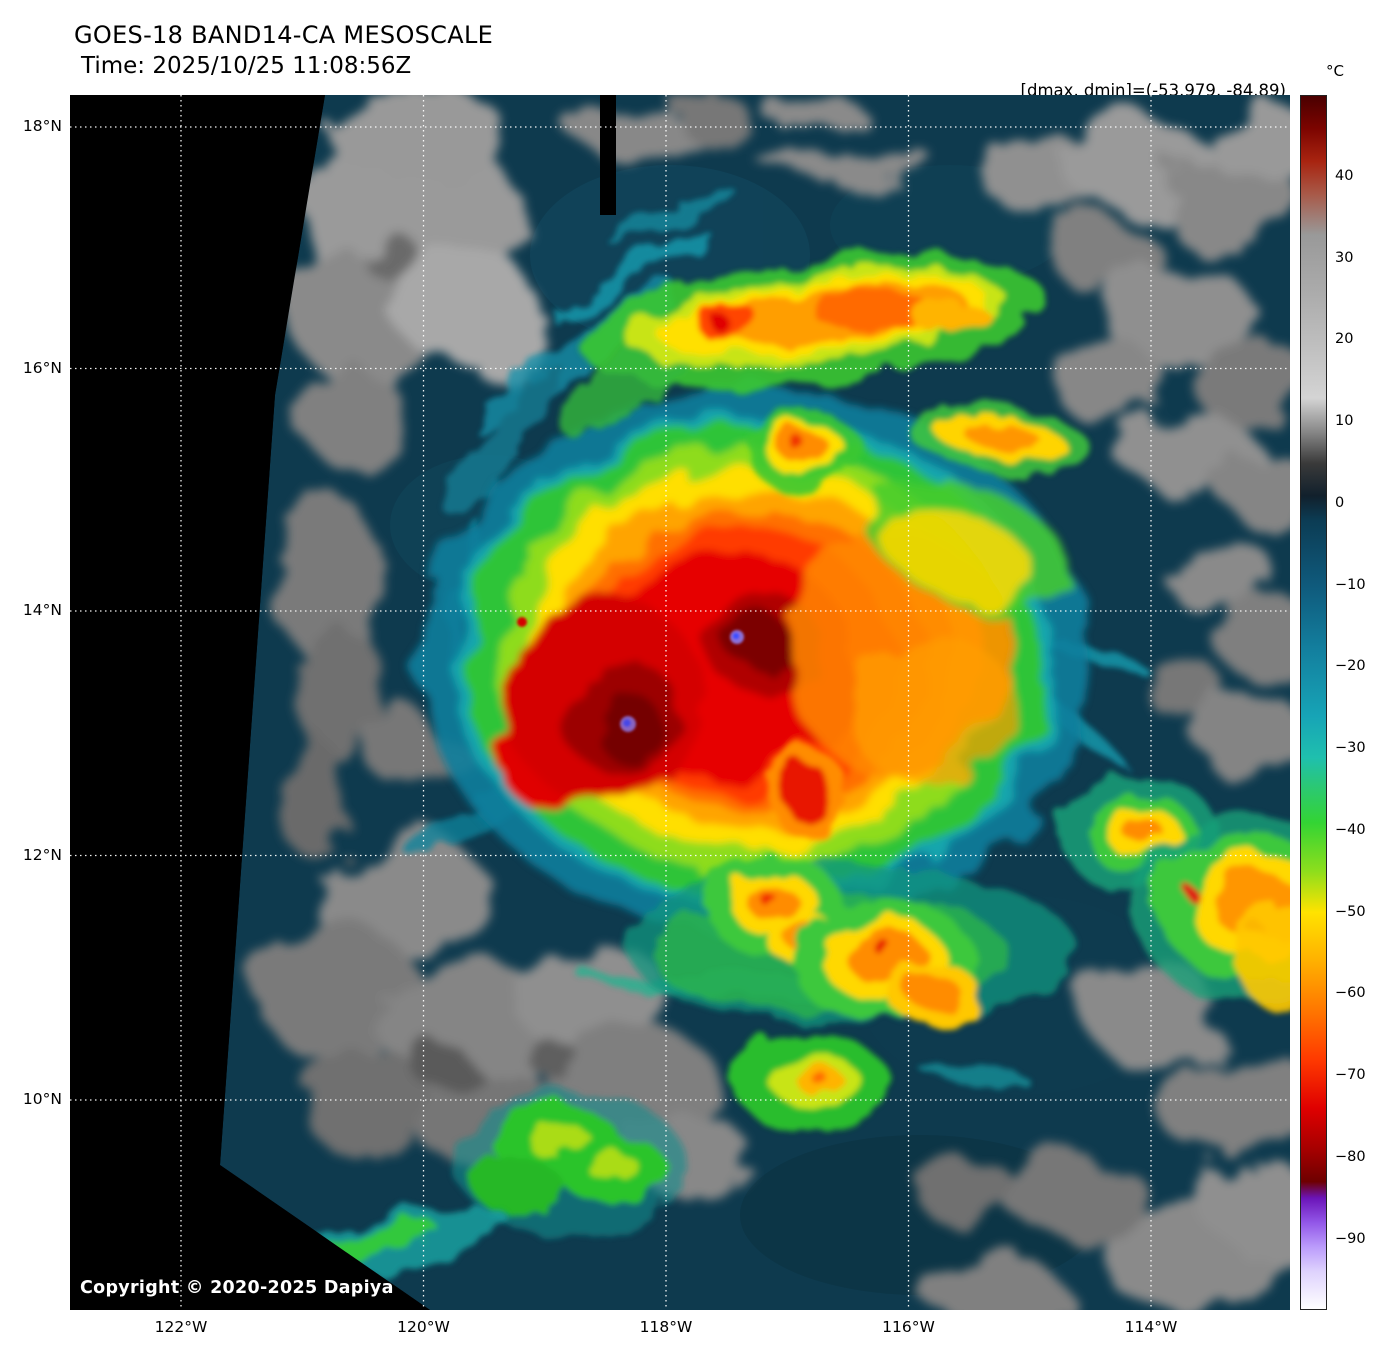 The height and width of the screenshot is (1359, 1390). Describe the element at coordinates (805, 452) in the screenshot. I see `convective-cell-mid` at that location.